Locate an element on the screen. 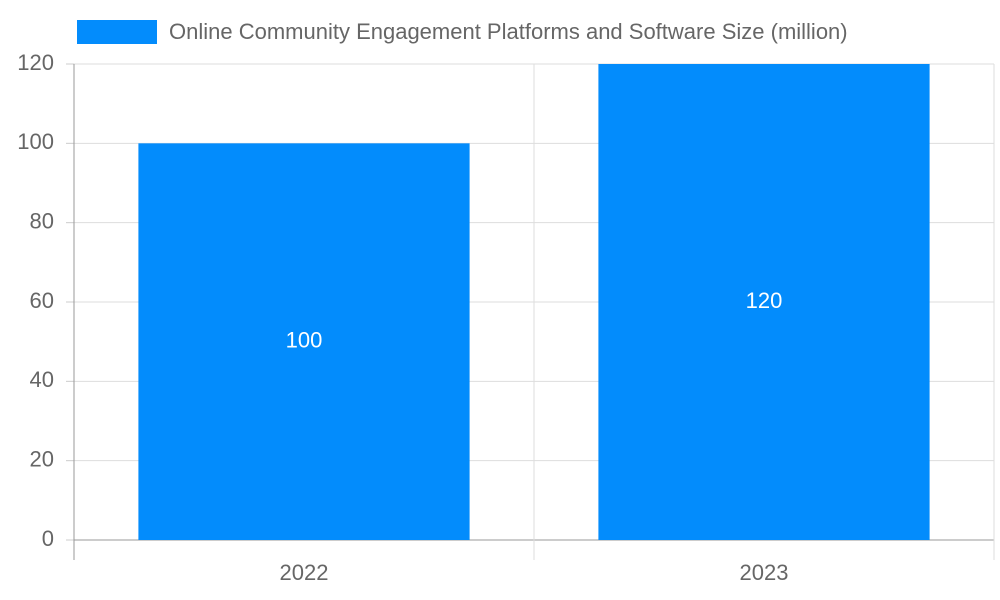 Image resolution: width=1000 pixels, height=600 pixels. x-tick-label: 2023 is located at coordinates (764, 572).